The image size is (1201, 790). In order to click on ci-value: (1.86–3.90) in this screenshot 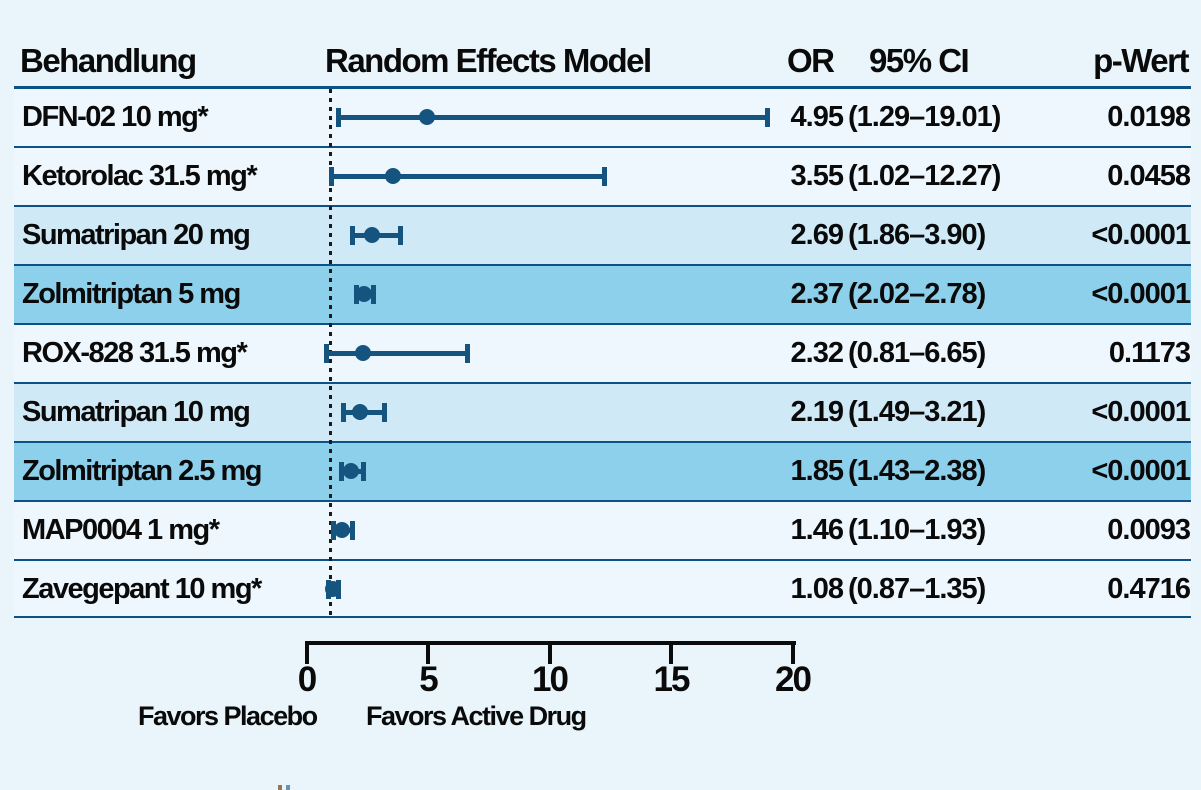, I will do `click(917, 235)`.